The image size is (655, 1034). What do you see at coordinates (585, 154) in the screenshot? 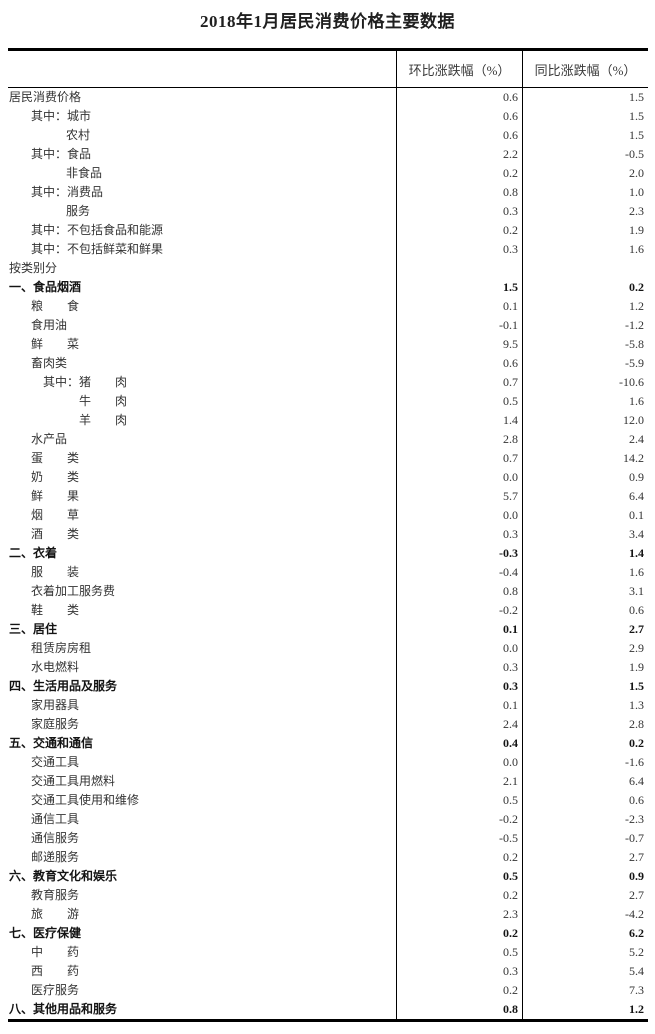
I see `yoy-value: -0.5` at bounding box center [585, 154].